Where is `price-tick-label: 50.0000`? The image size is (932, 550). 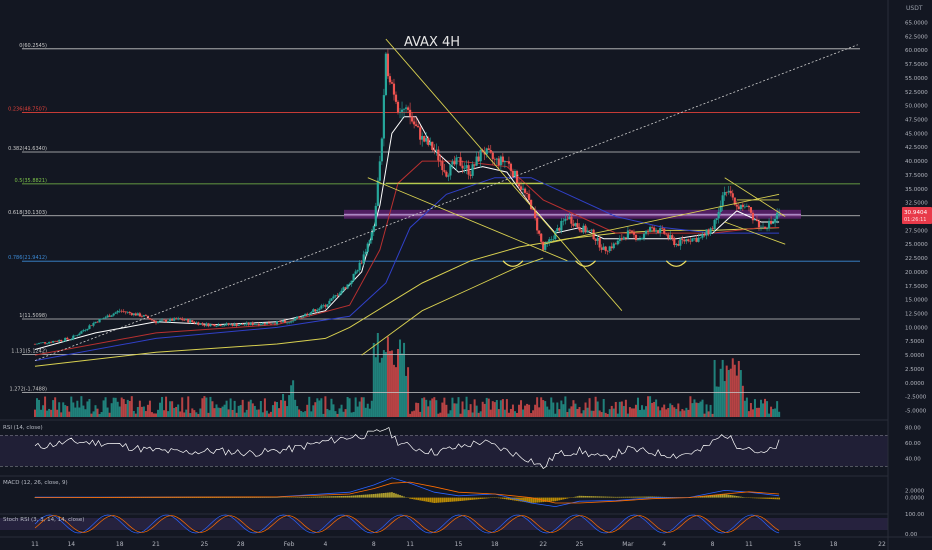 price-tick-label: 50.0000 is located at coordinates (916, 107).